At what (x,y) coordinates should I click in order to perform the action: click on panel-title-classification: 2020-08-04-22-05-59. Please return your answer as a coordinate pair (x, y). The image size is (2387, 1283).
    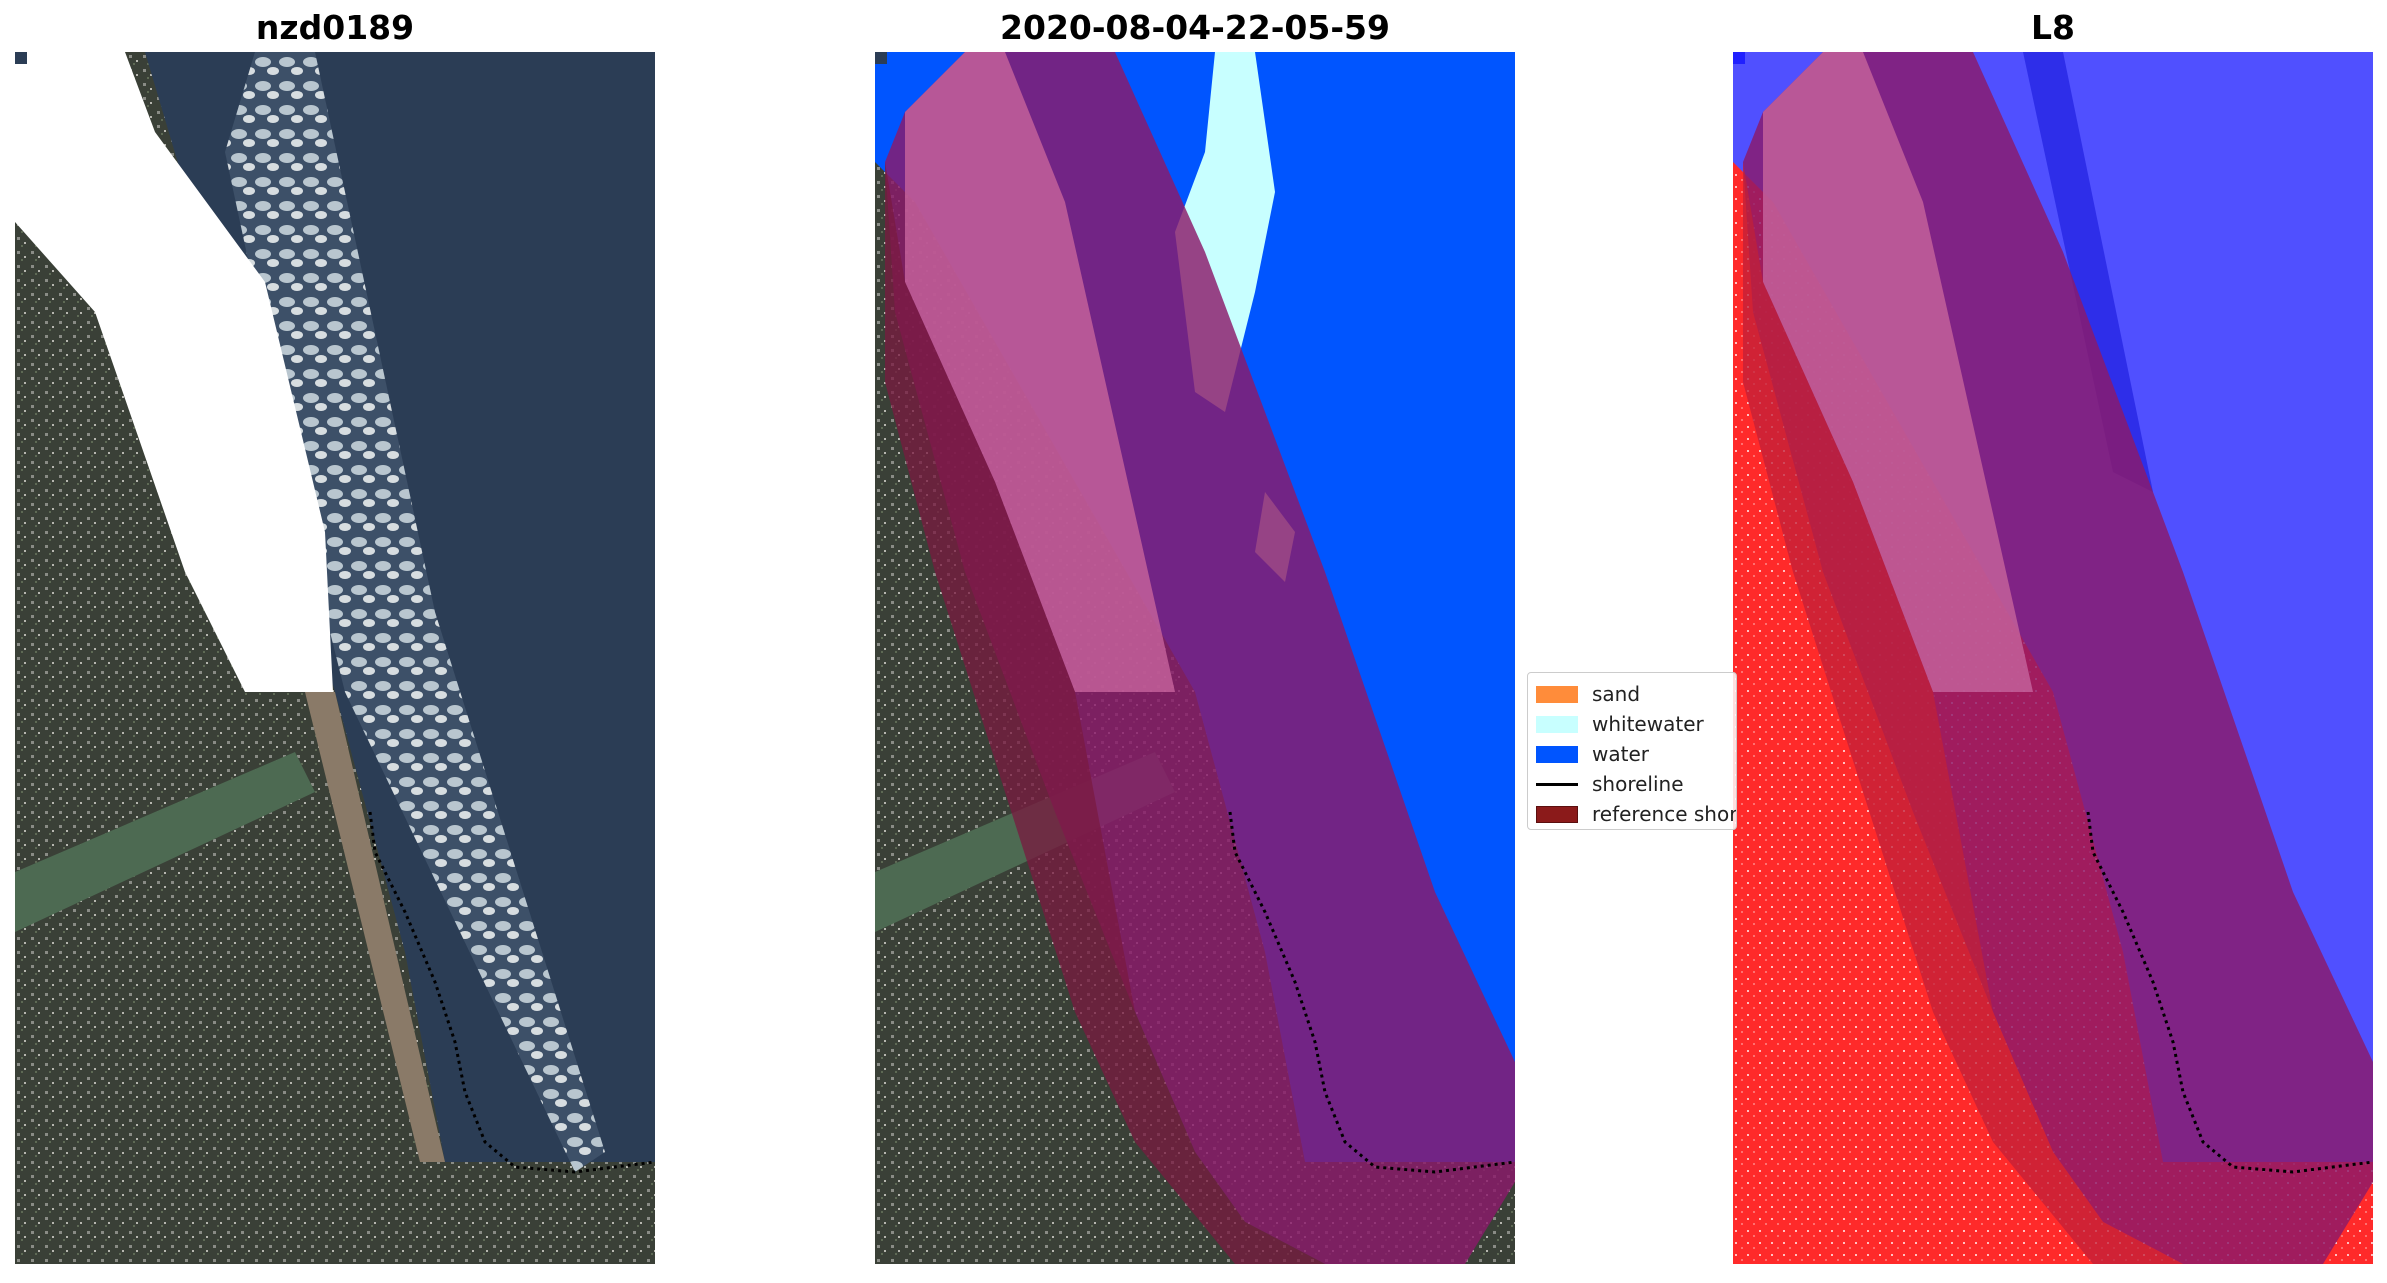
    Looking at the image, I should click on (1195, 27).